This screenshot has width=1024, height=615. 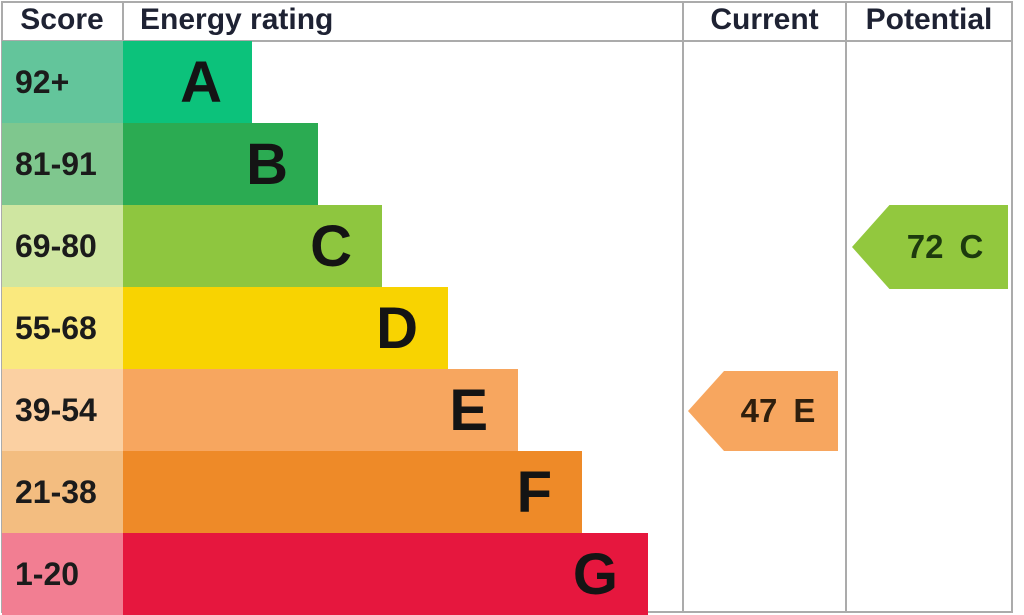 I want to click on header-score: Score, so click(x=62, y=19).